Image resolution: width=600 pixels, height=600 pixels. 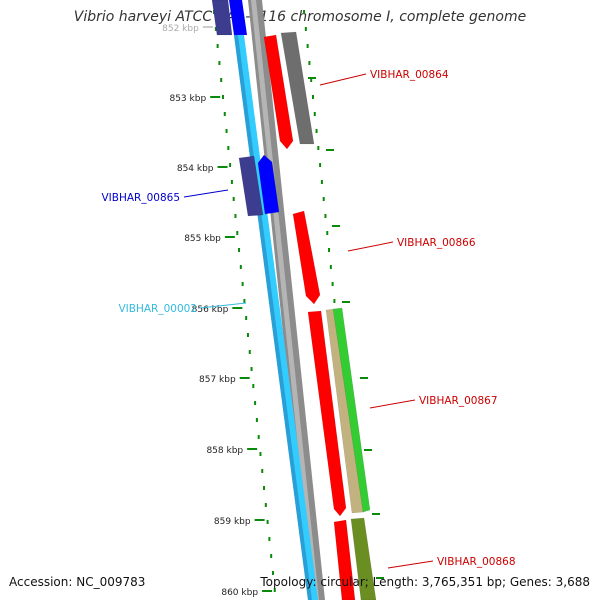 What do you see at coordinates (202, 239) in the screenshot?
I see `tick-label: 855 kbp` at bounding box center [202, 239].